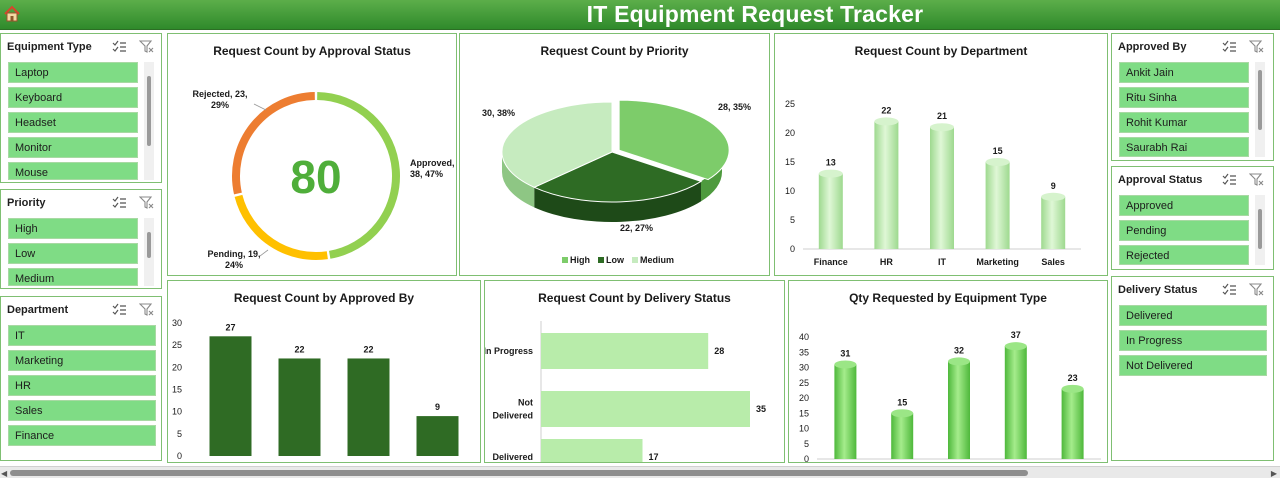 Image resolution: width=1280 pixels, height=478 pixels. What do you see at coordinates (49, 47) in the screenshot?
I see `slicer-title: Equipment Type` at bounding box center [49, 47].